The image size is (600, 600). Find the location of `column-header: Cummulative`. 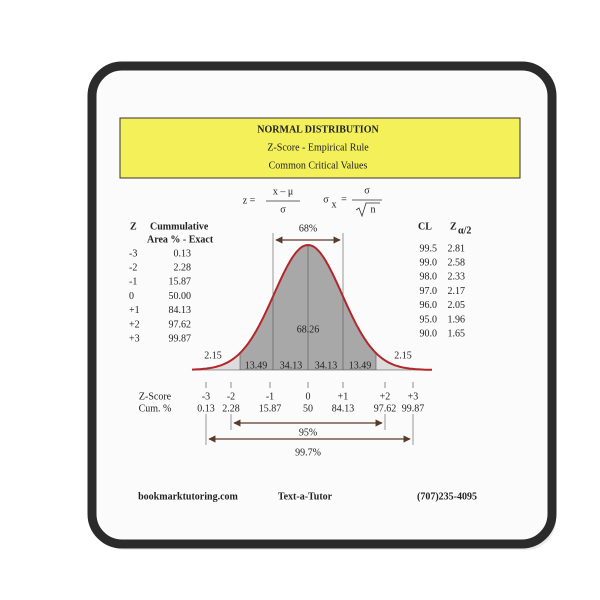

column-header: Cummulative is located at coordinates (179, 226).